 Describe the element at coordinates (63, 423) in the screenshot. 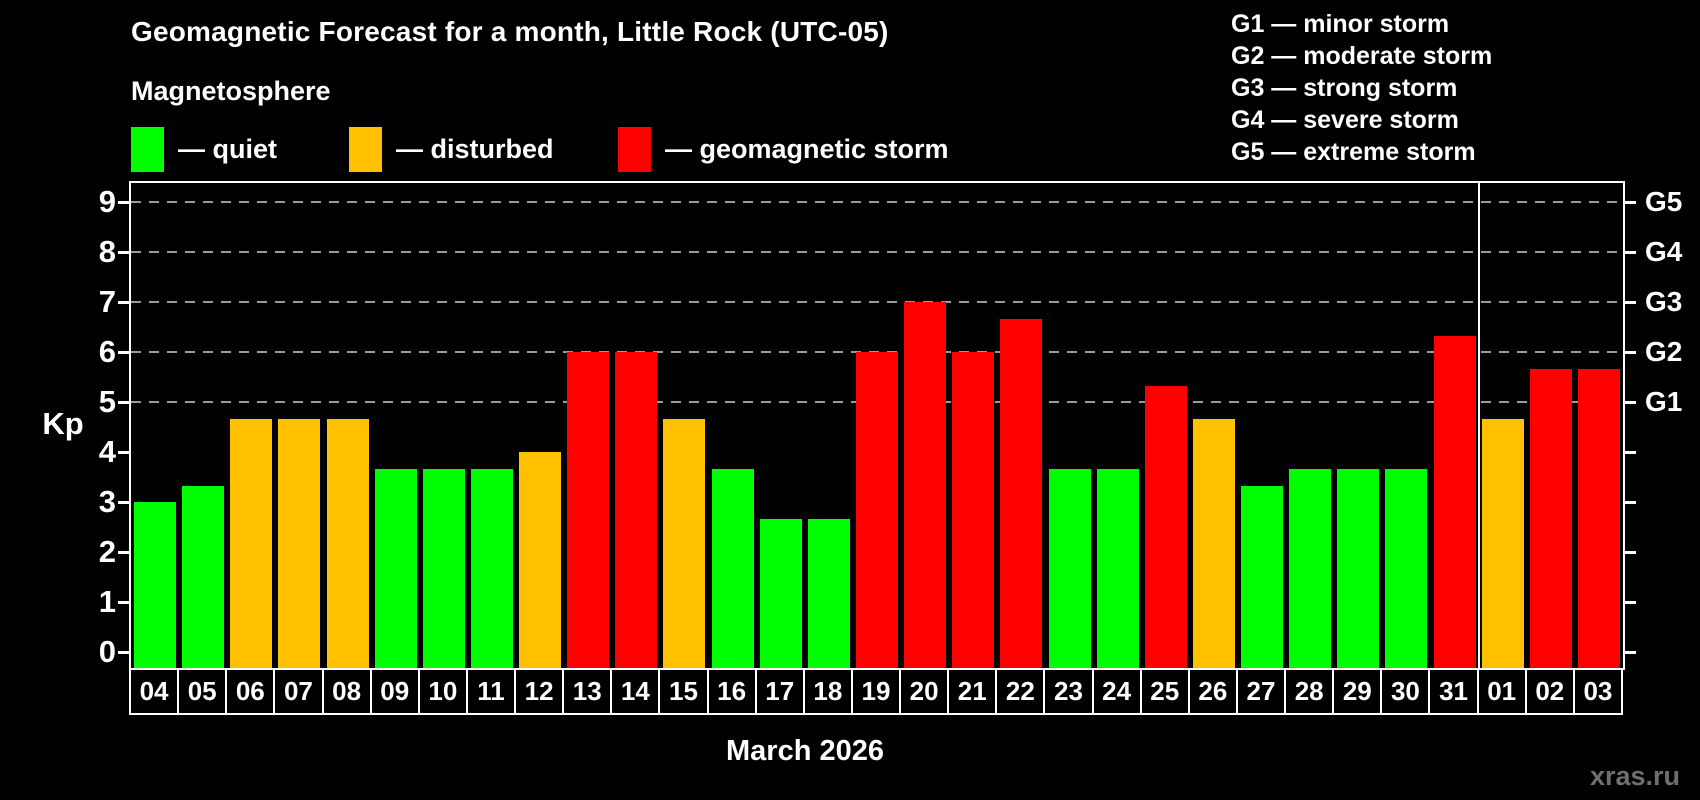

I see `y-axis-title: Kp` at that location.